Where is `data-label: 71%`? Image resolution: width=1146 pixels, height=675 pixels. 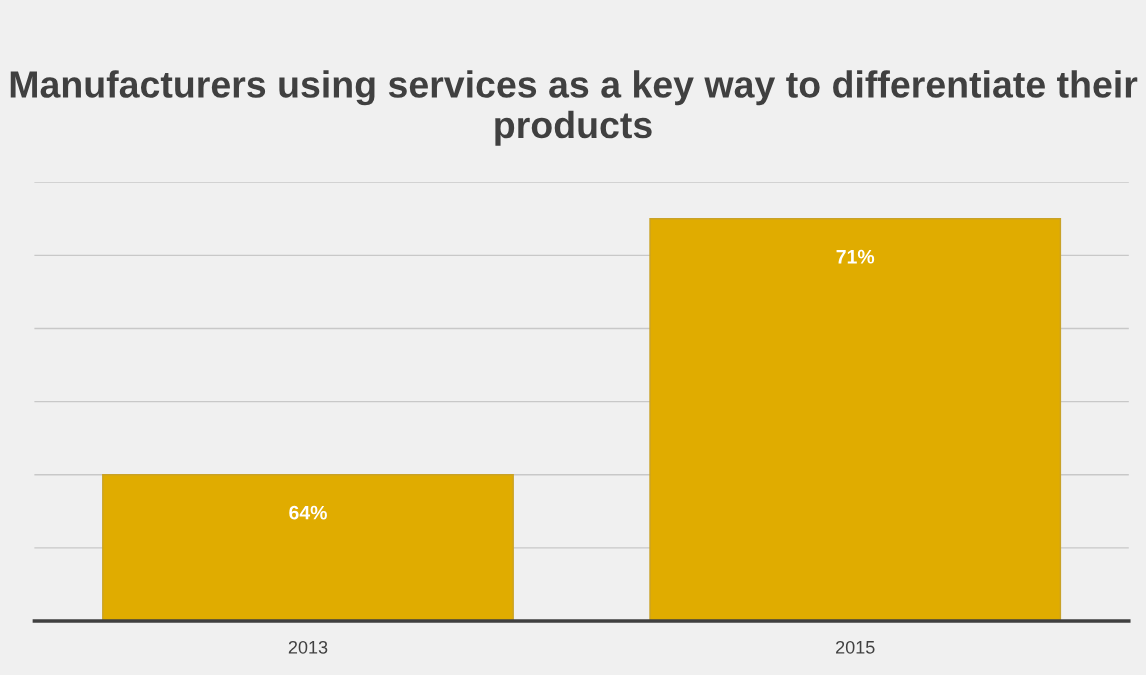
data-label: 71% is located at coordinates (855, 256).